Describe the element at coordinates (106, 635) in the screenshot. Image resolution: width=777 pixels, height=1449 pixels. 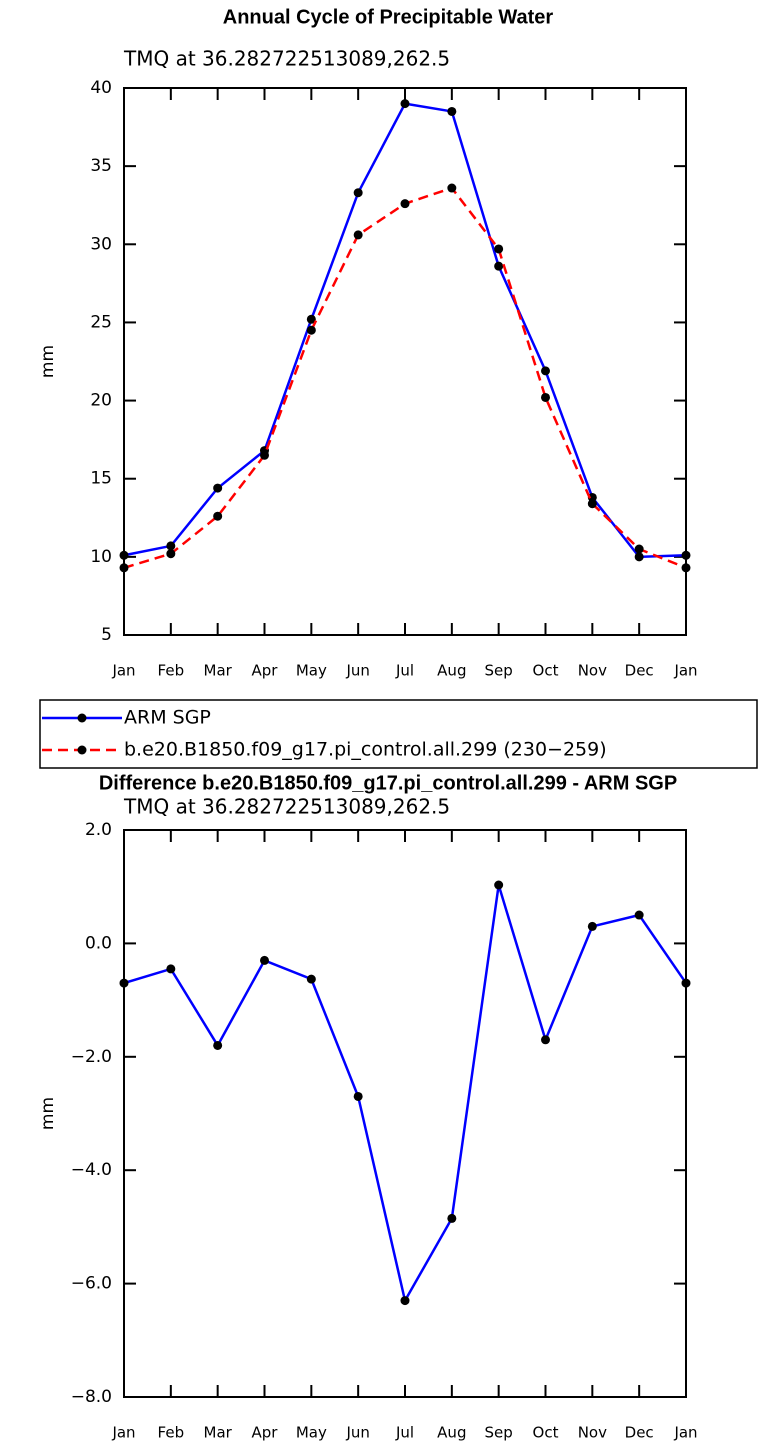
I see `y-tick-label: 5` at that location.